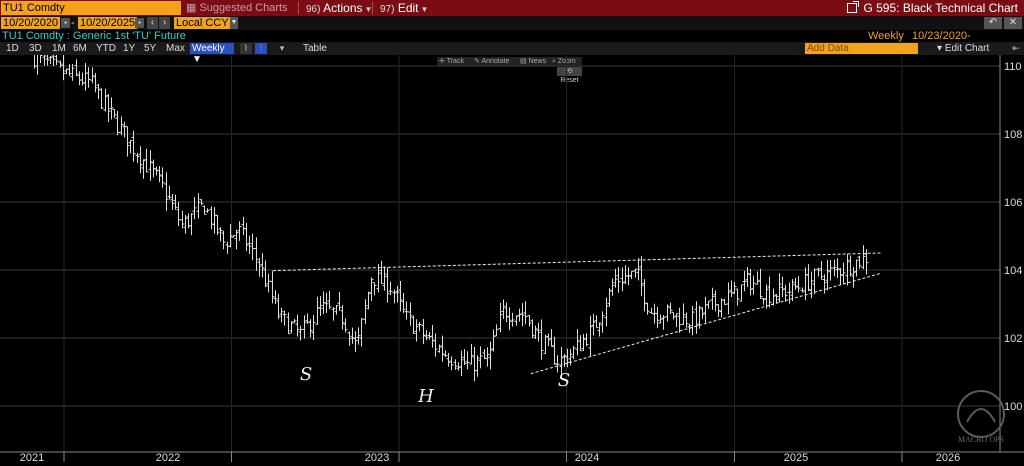 Image resolution: width=1024 pixels, height=466 pixels. What do you see at coordinates (587, 458) in the screenshot?
I see `x-tick-label: 2024` at bounding box center [587, 458].